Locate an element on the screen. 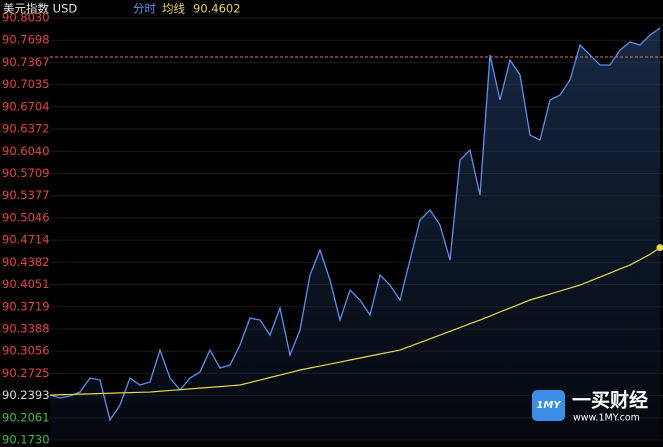 This screenshot has width=663, height=447. legend-entry: 均线 is located at coordinates (173, 9).